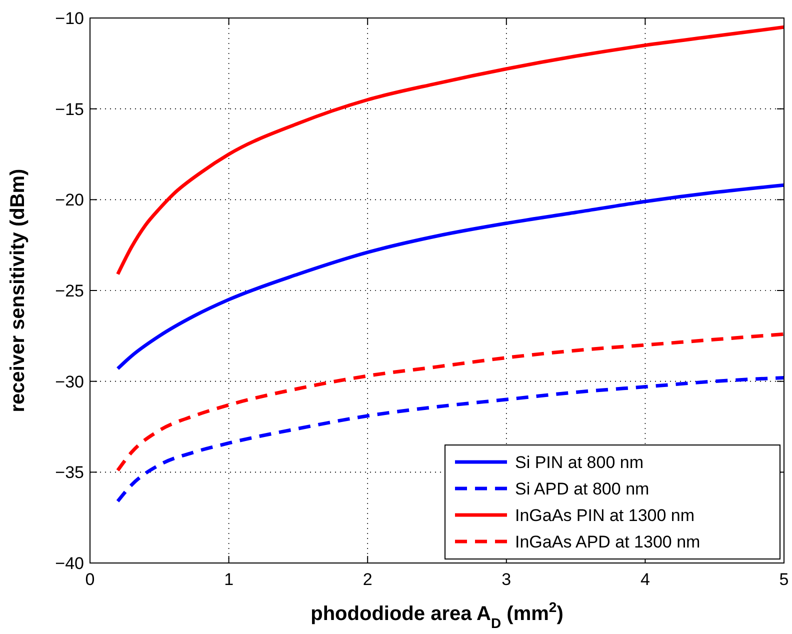 The width and height of the screenshot is (792, 634). Describe the element at coordinates (607, 542) in the screenshot. I see `legend-label: InGaAs APD at 1300 nm` at that location.